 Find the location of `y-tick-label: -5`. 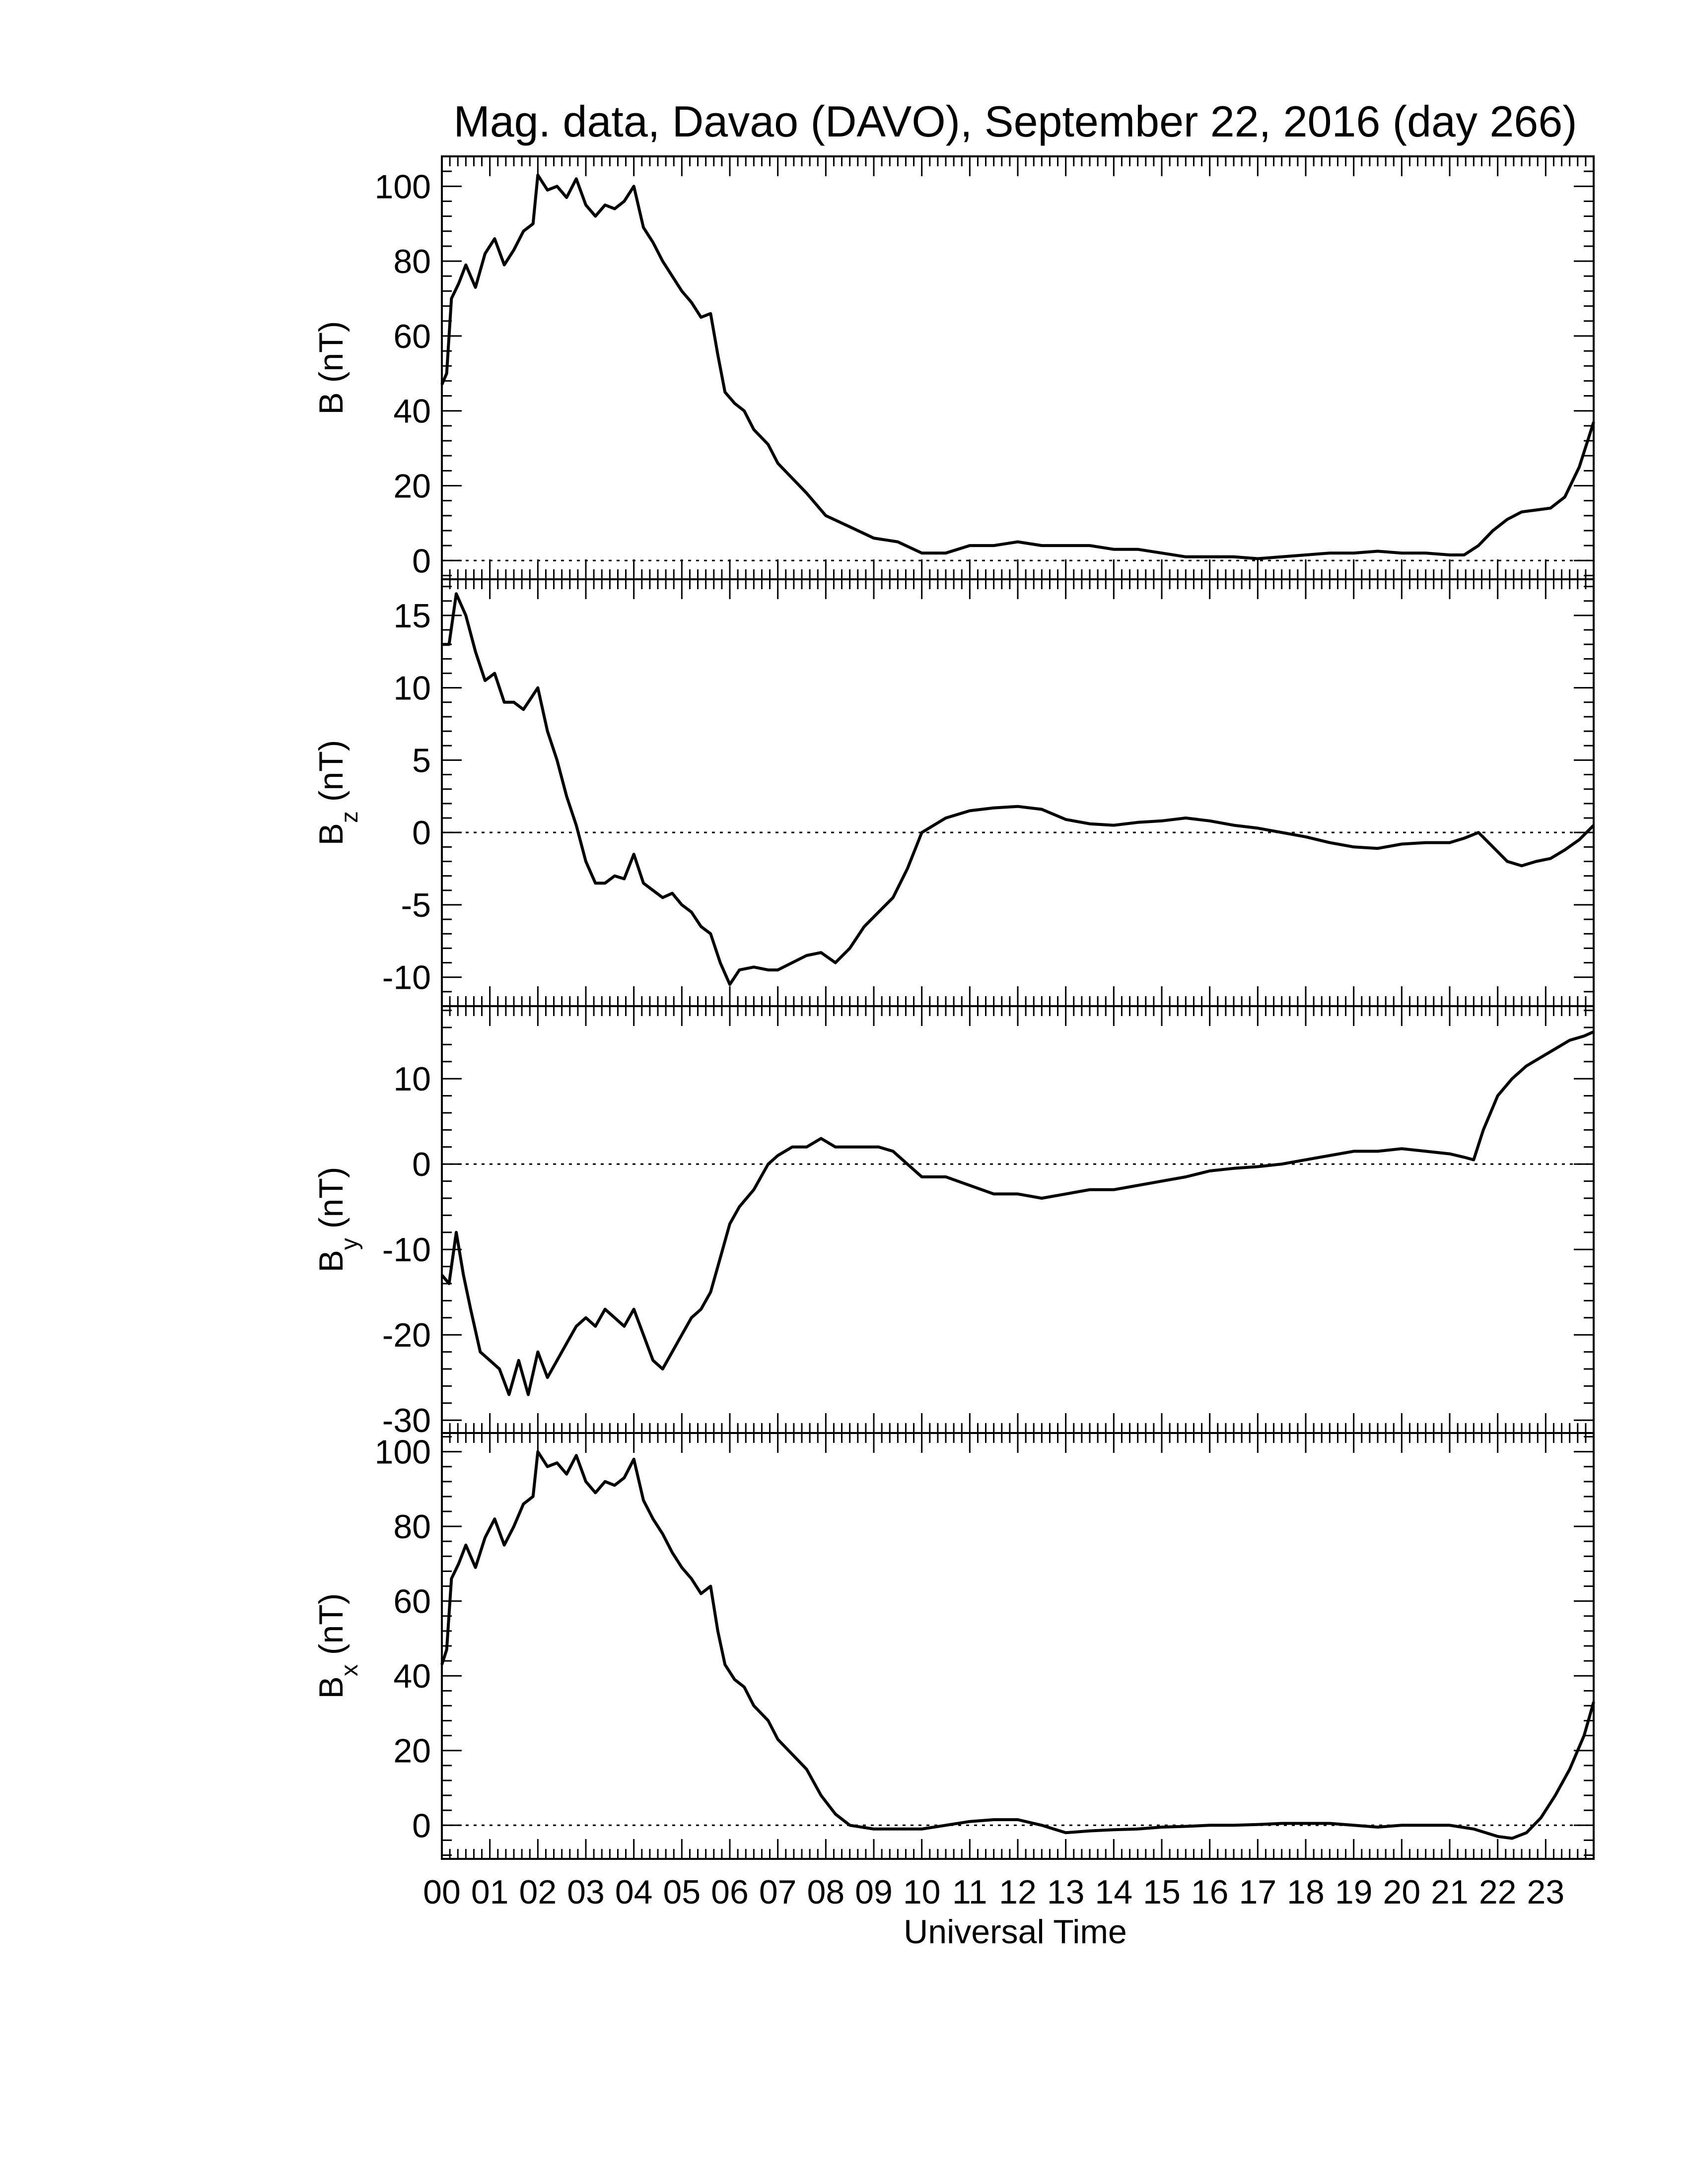

y-tick-label: -5 is located at coordinates (416, 905).